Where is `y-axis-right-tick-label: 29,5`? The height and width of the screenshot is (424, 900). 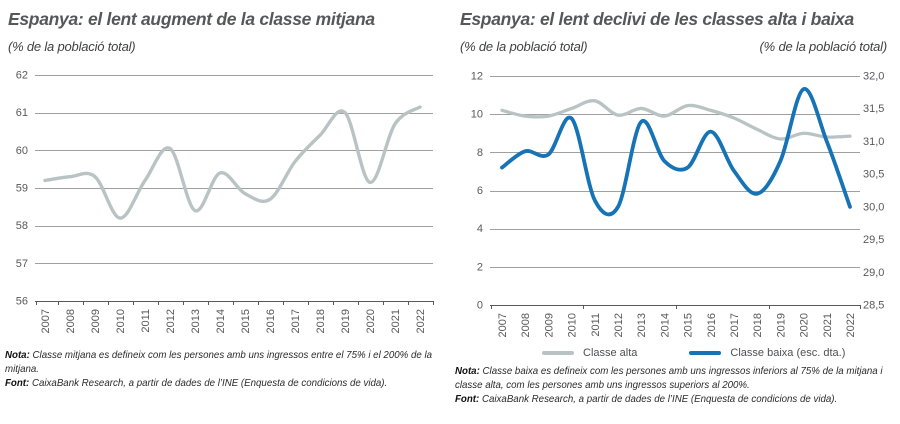 y-axis-right-tick-label: 29,5 is located at coordinates (873, 240).